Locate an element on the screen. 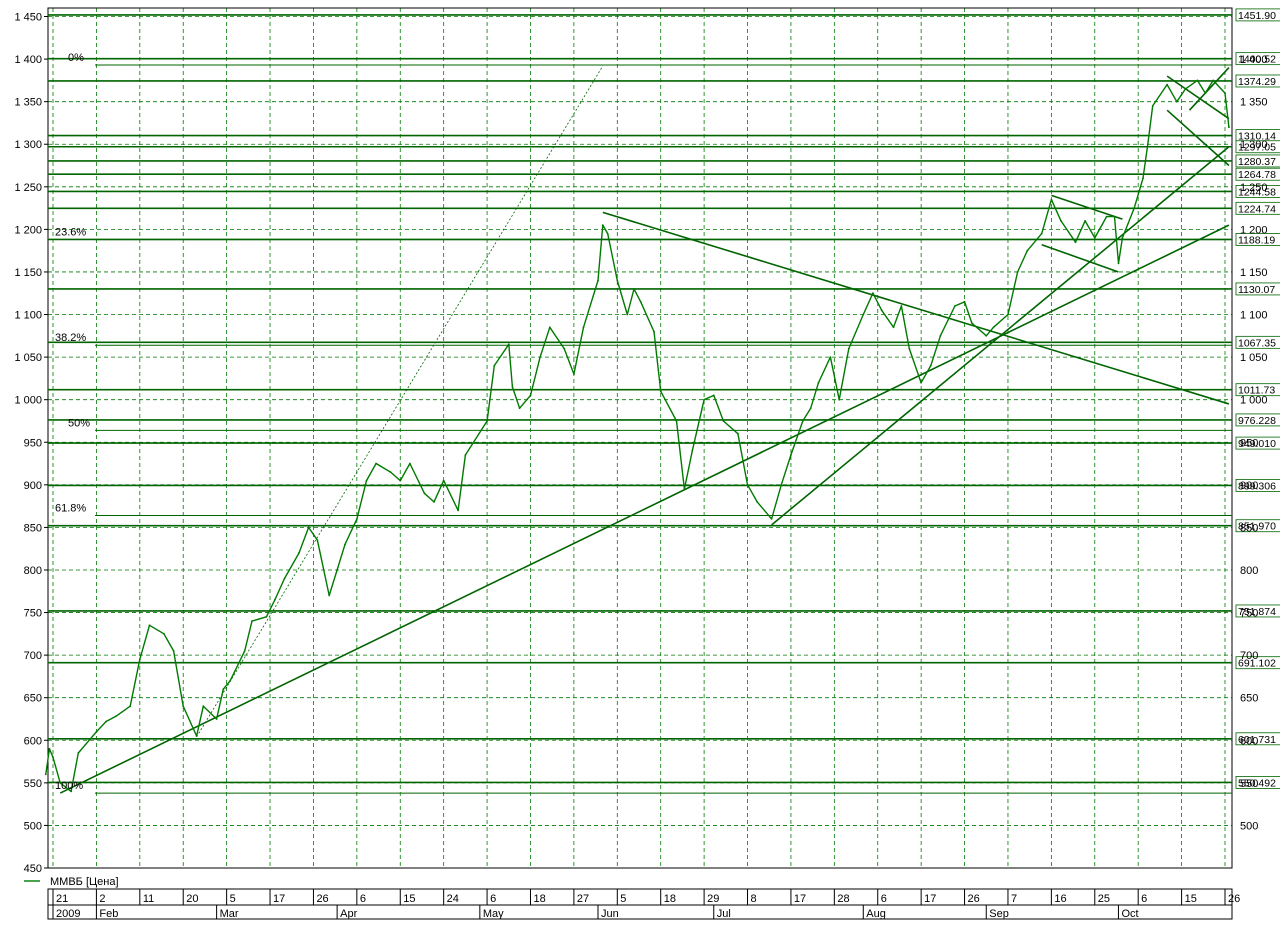  x-tick-label: 2 is located at coordinates (102, 899).